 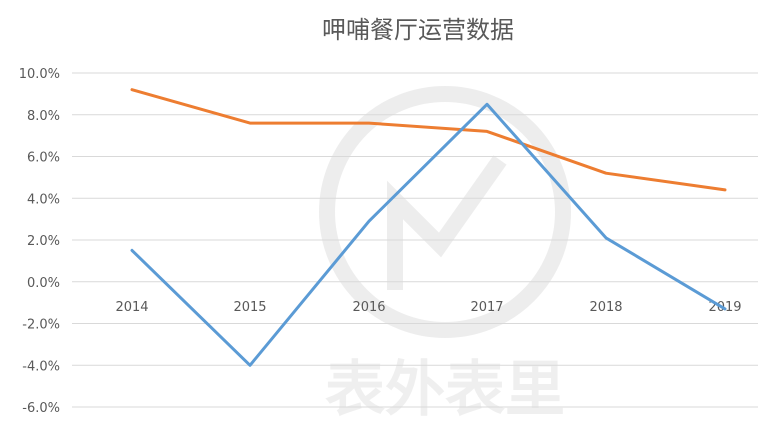 I want to click on watermark-arrow, so click(x=447, y=222).